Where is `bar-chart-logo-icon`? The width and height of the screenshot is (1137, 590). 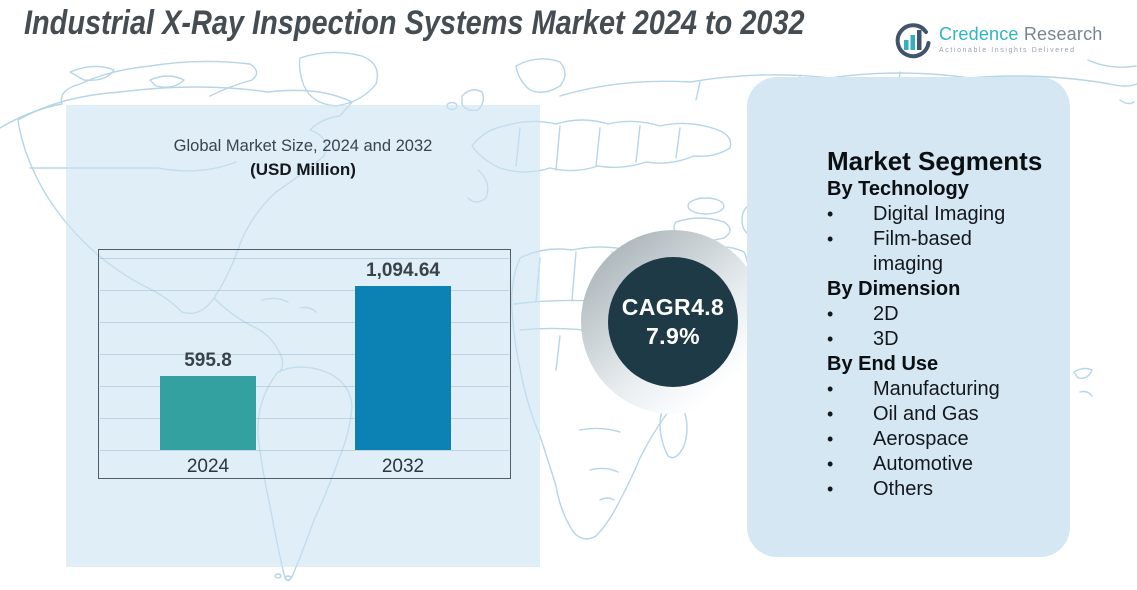
bar-chart-logo-icon is located at coordinates (913, 41).